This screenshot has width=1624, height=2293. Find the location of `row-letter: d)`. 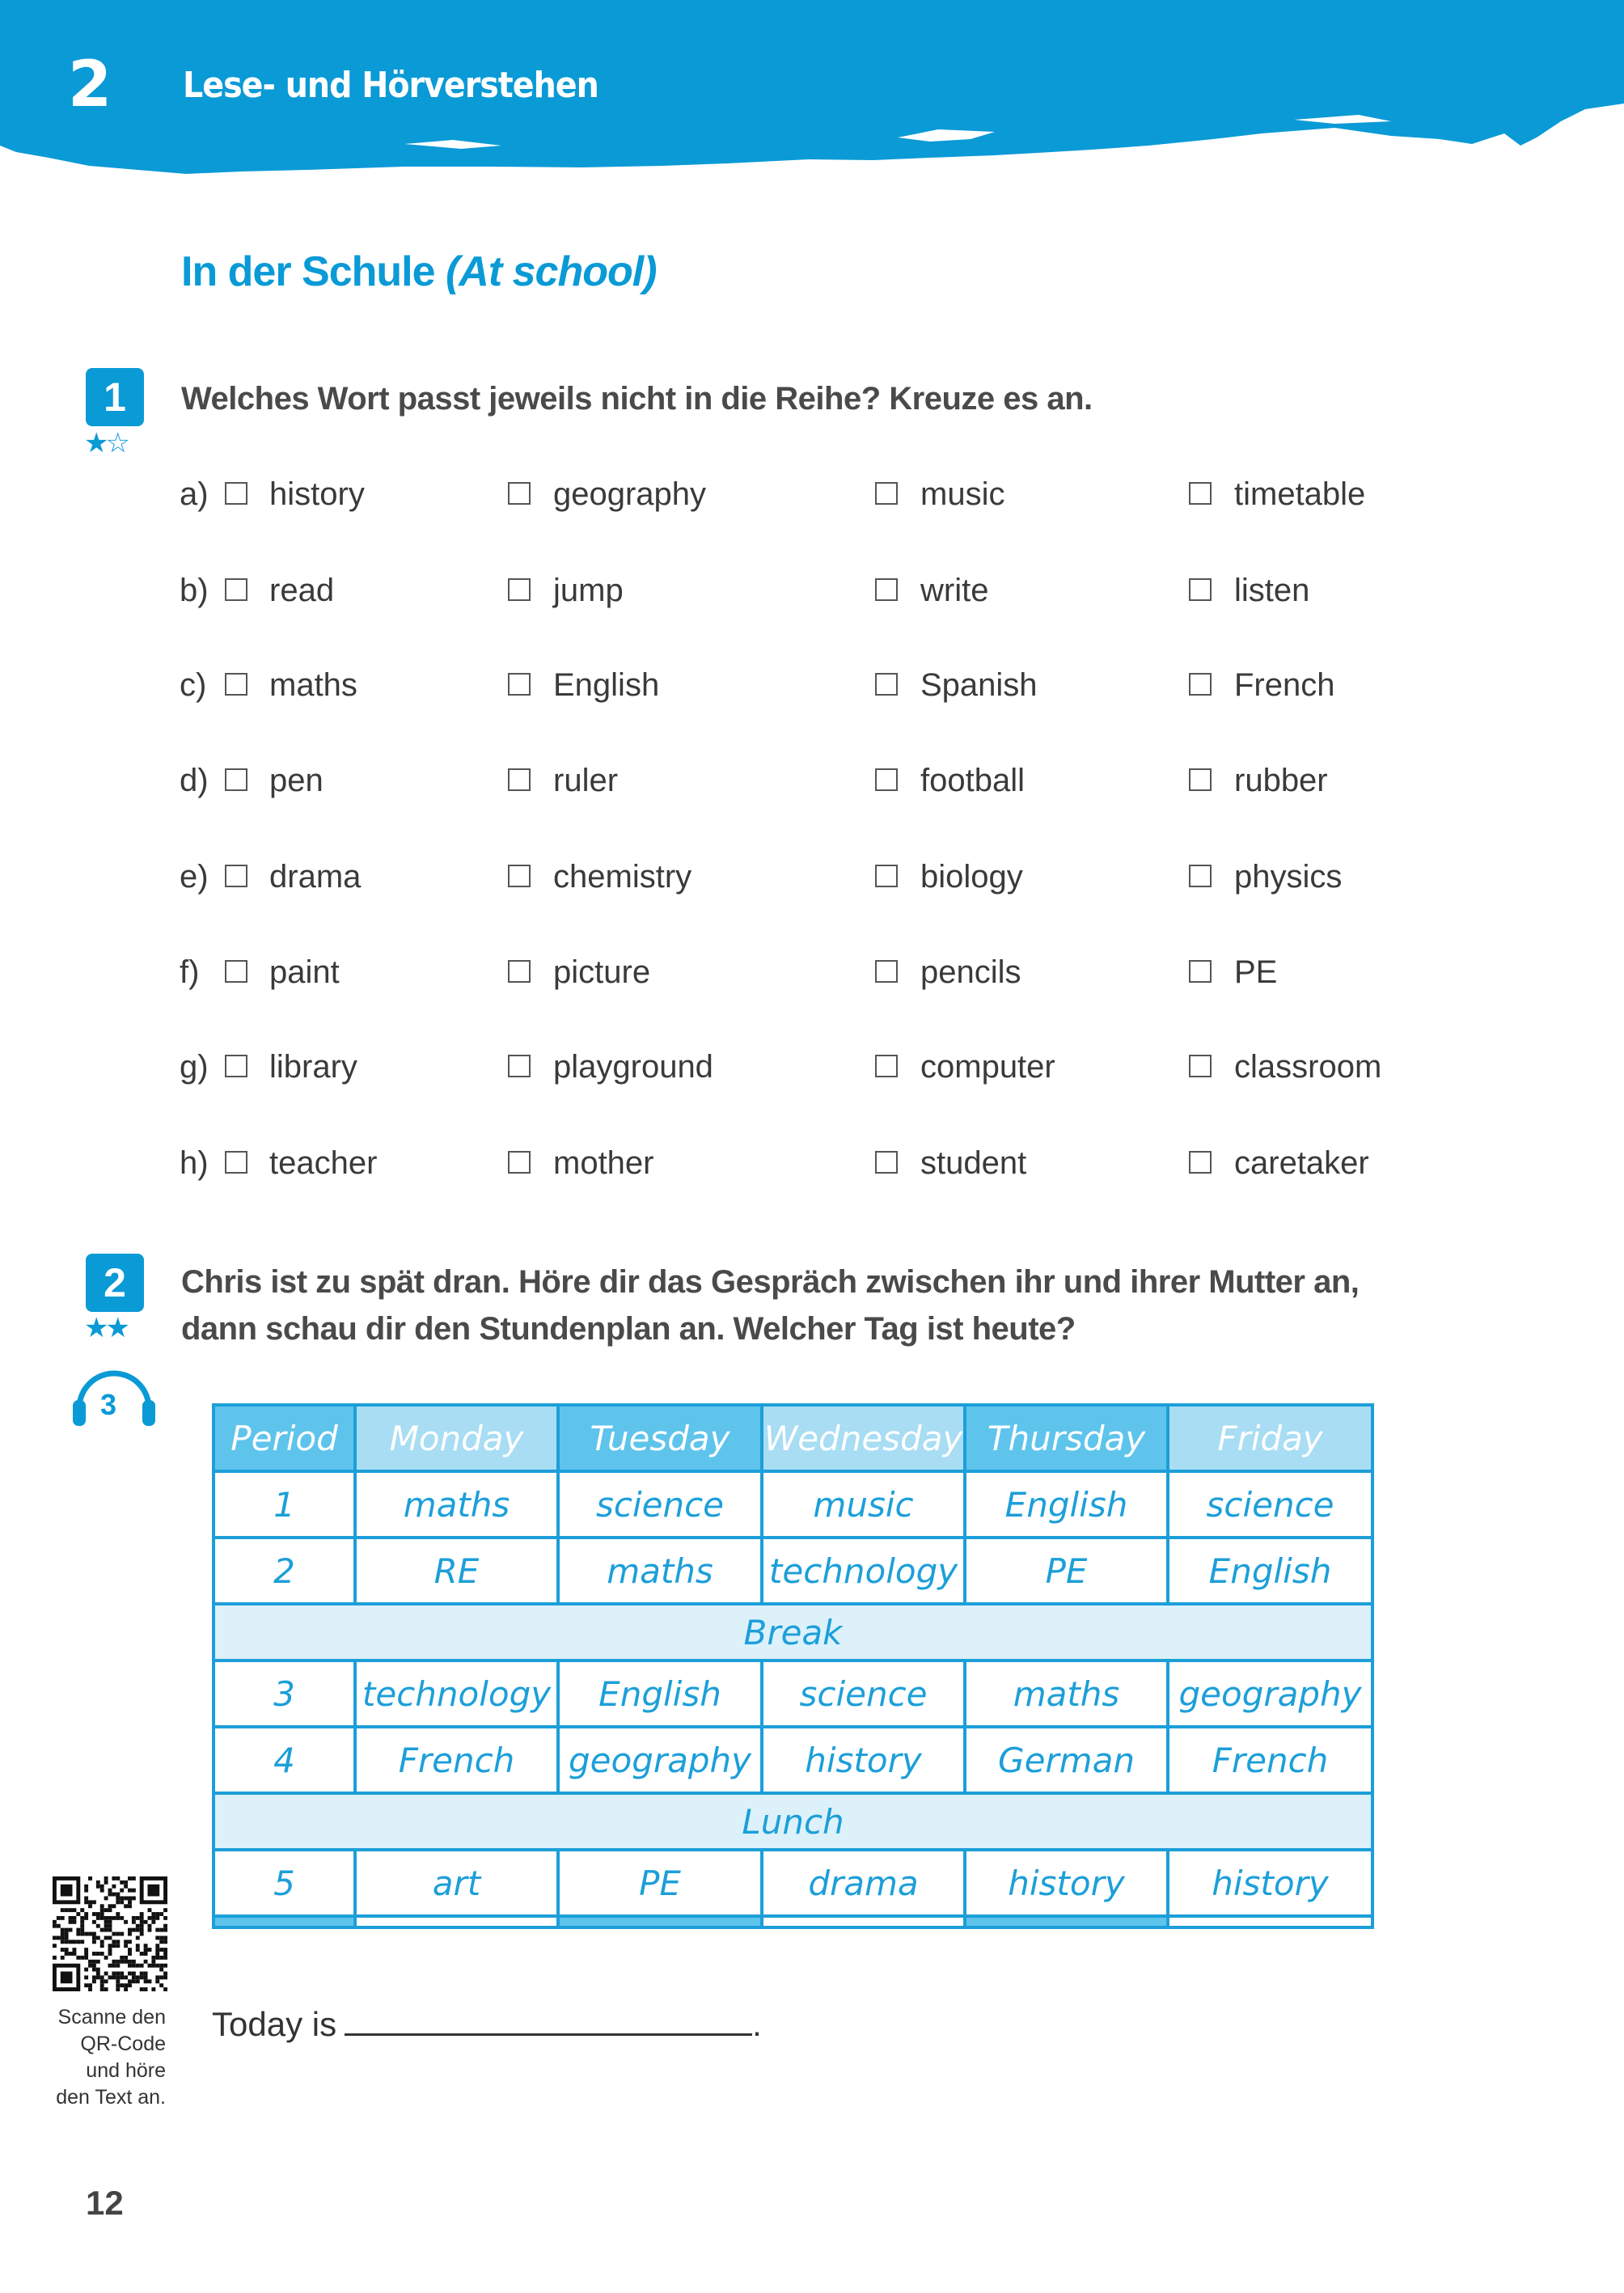

row-letter: d) is located at coordinates (194, 780).